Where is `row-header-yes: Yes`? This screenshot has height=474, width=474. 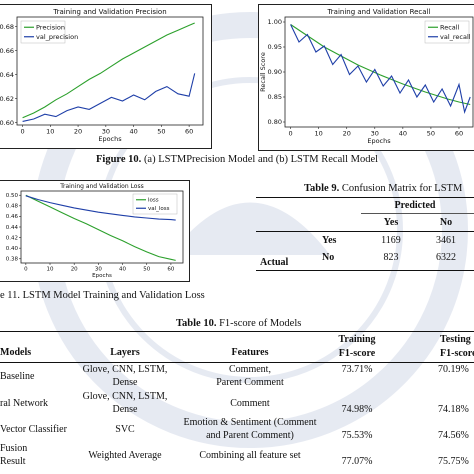 row-header-yes: Yes is located at coordinates (329, 240).